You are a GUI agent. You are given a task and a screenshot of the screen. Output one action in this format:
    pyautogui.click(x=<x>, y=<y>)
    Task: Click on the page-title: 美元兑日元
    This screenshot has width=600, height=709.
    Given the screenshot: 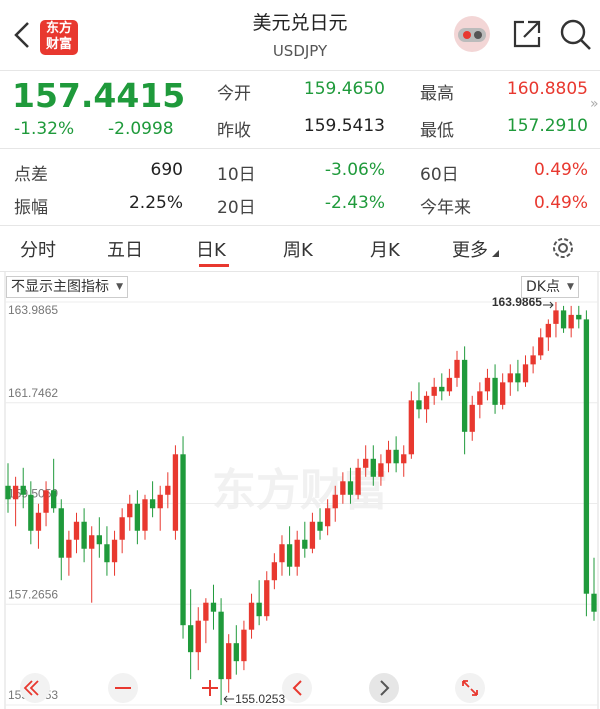 What is the action you would take?
    pyautogui.click(x=300, y=23)
    